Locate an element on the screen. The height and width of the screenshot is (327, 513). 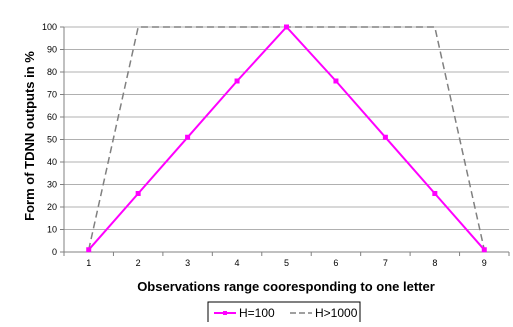
y-tick-label: 100 is located at coordinates (49, 27).